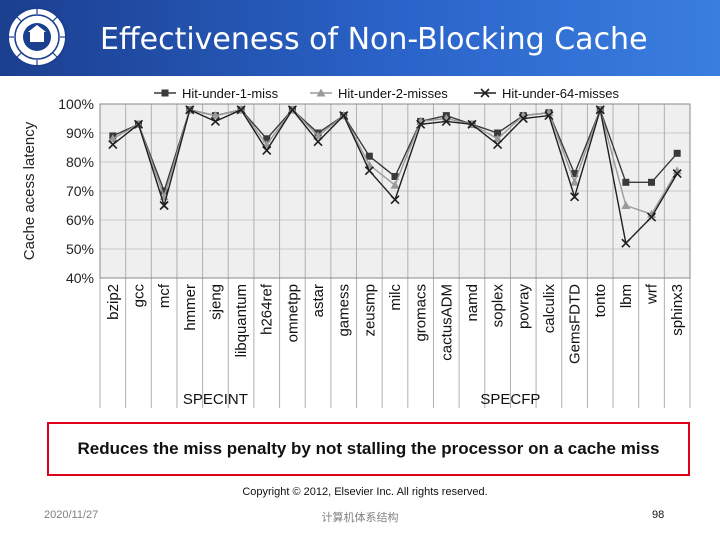 The height and width of the screenshot is (540, 720). I want to click on category-label: namd, so click(472, 303).